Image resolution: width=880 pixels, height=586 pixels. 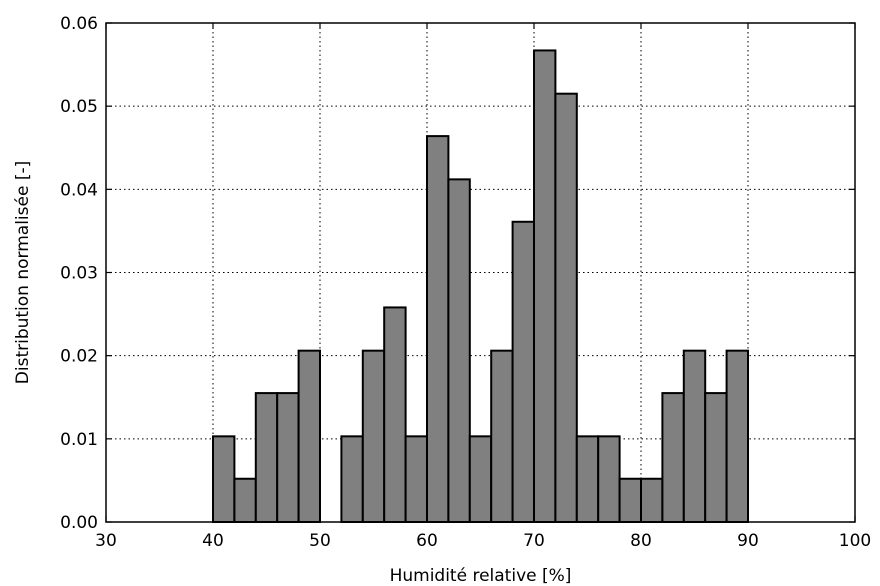 What do you see at coordinates (79, 357) in the screenshot?
I see `y-tick-label: 0.02` at bounding box center [79, 357].